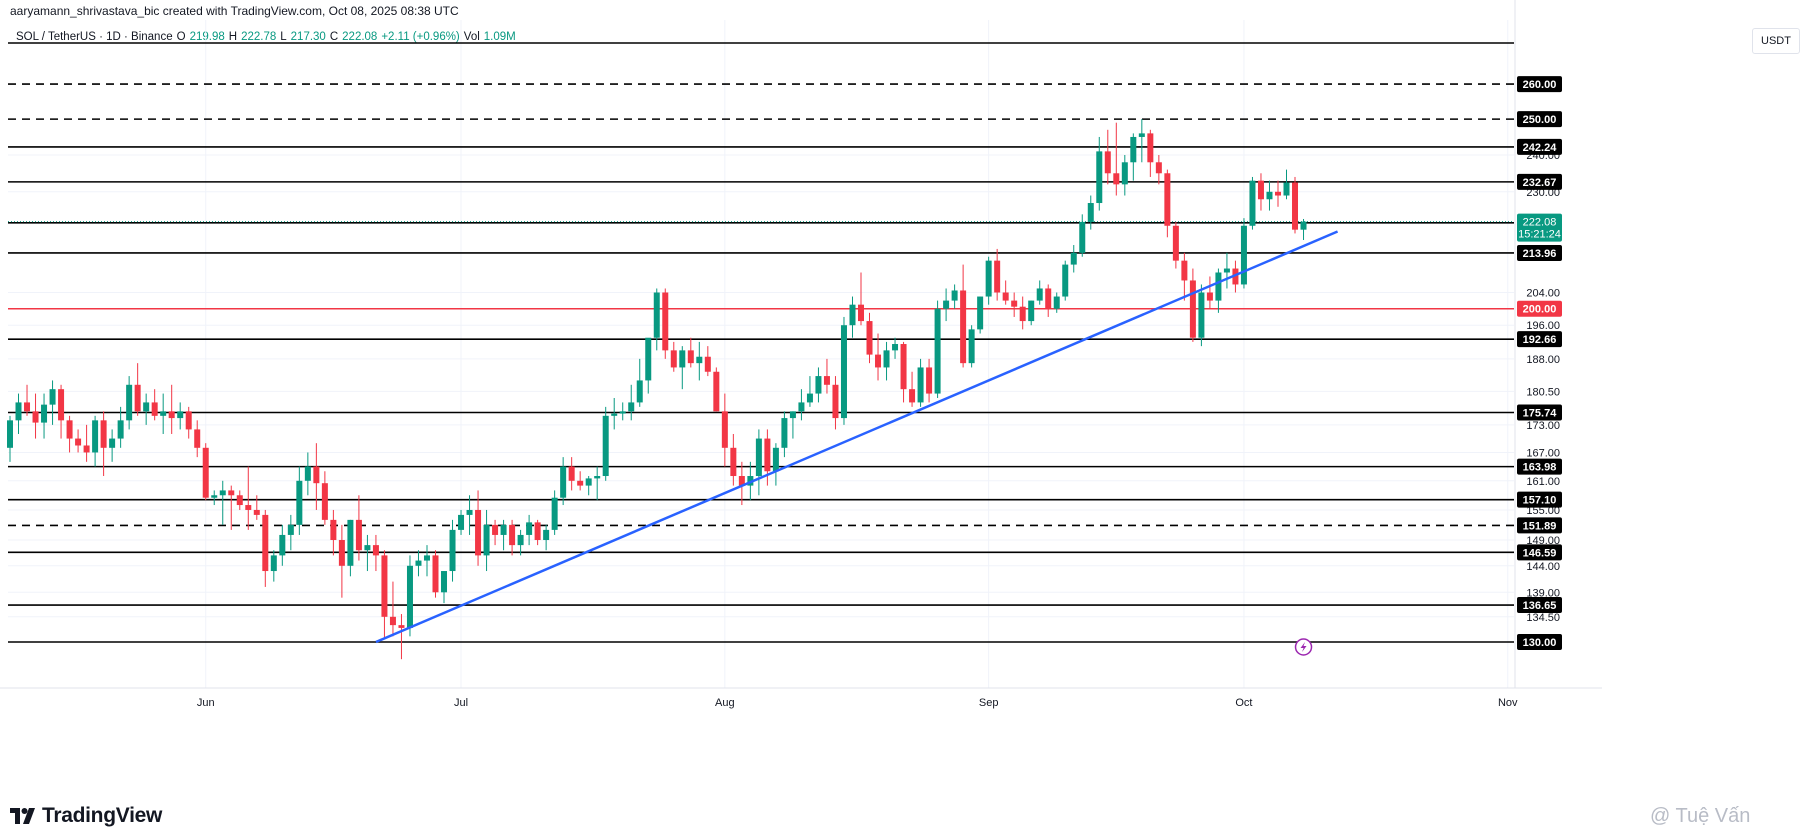 Image resolution: width=1807 pixels, height=834 pixels. What do you see at coordinates (94, 37) in the screenshot?
I see `symbol-name: SOL / TetherUS · 1D · Binance` at bounding box center [94, 37].